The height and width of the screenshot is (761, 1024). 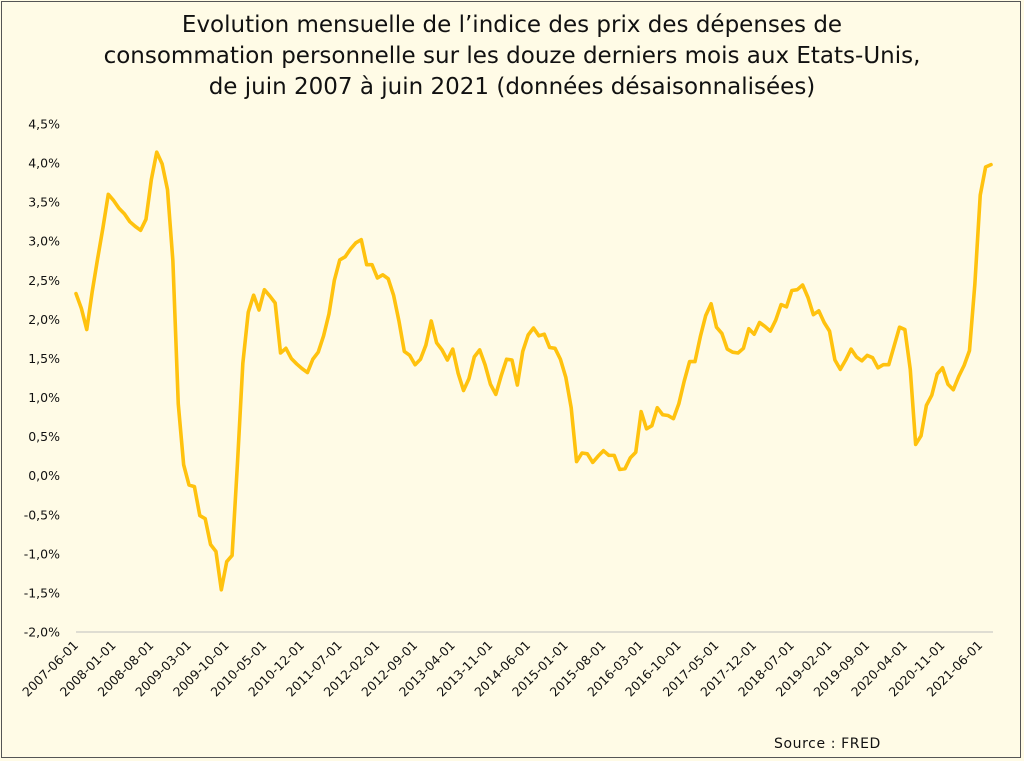 I want to click on y-tick-label: 1,0%, so click(x=44, y=397).